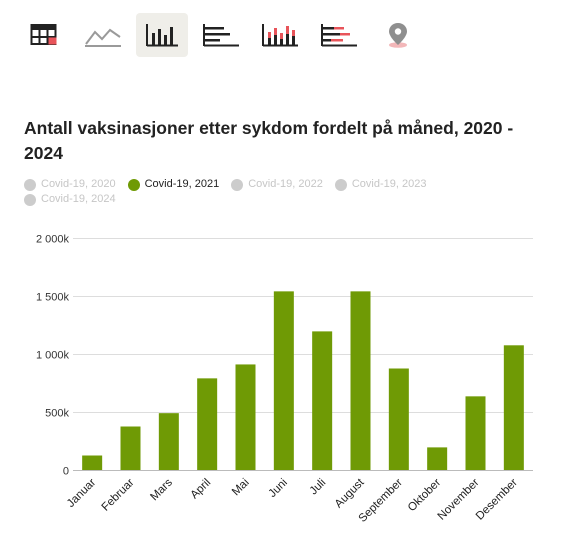  Describe the element at coordinates (161, 489) in the screenshot. I see `x-tick-label: Mars` at that location.